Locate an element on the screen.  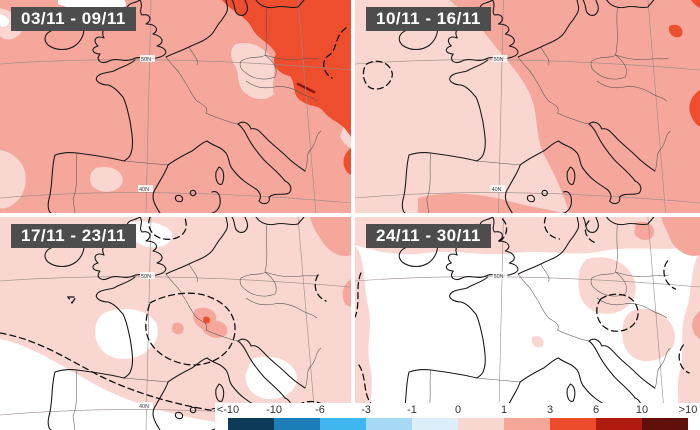
color-scale-ticks: <-10 -10 -6 -3 -1 0 1 3 6 10 >10 is located at coordinates (457, 410).